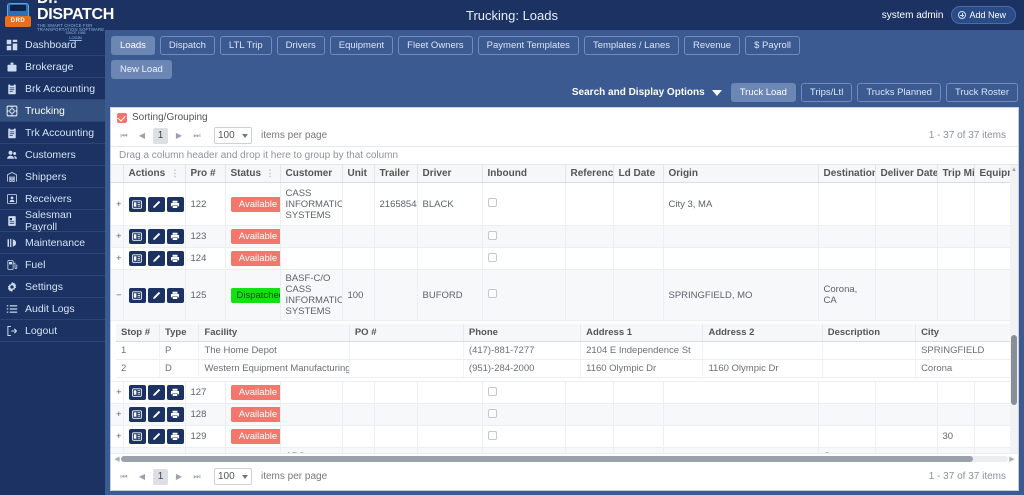  What do you see at coordinates (141, 69) in the screenshot?
I see `tab-new-load: New Load` at bounding box center [141, 69].